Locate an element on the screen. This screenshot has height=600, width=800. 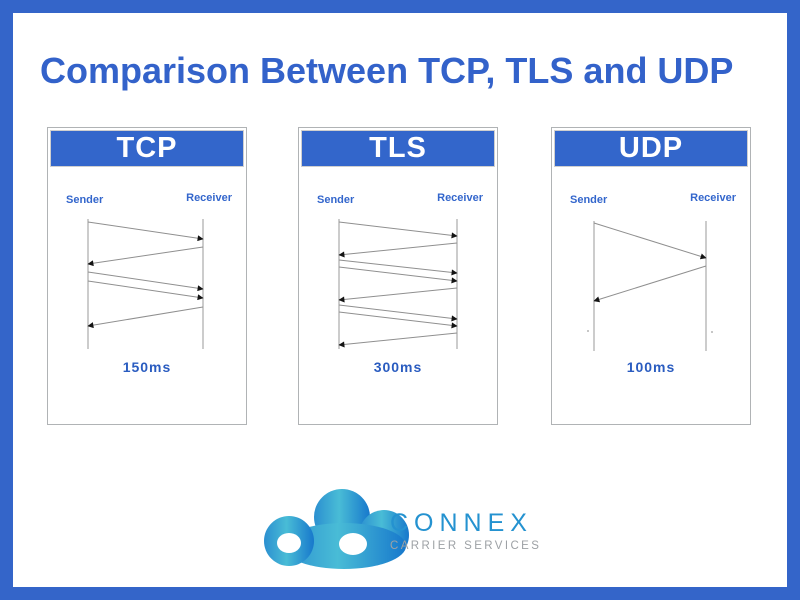
tls-sequence-diagram is located at coordinates (398, 284).